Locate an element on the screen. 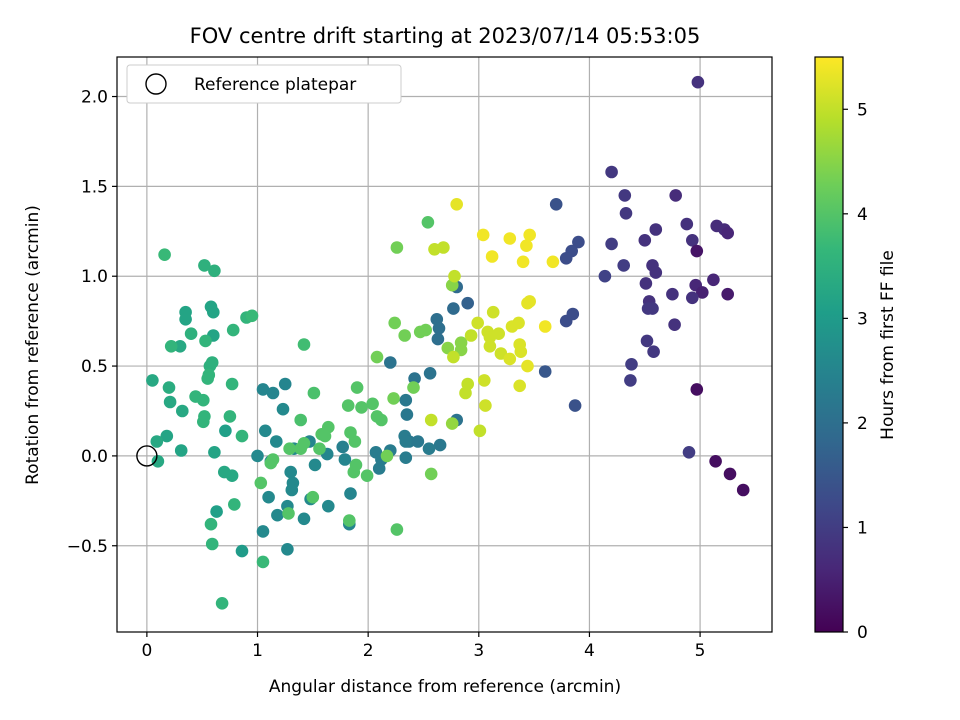 Image resolution: width=960 pixels, height=720 pixels. legend-label: Reference platepar is located at coordinates (275, 85).